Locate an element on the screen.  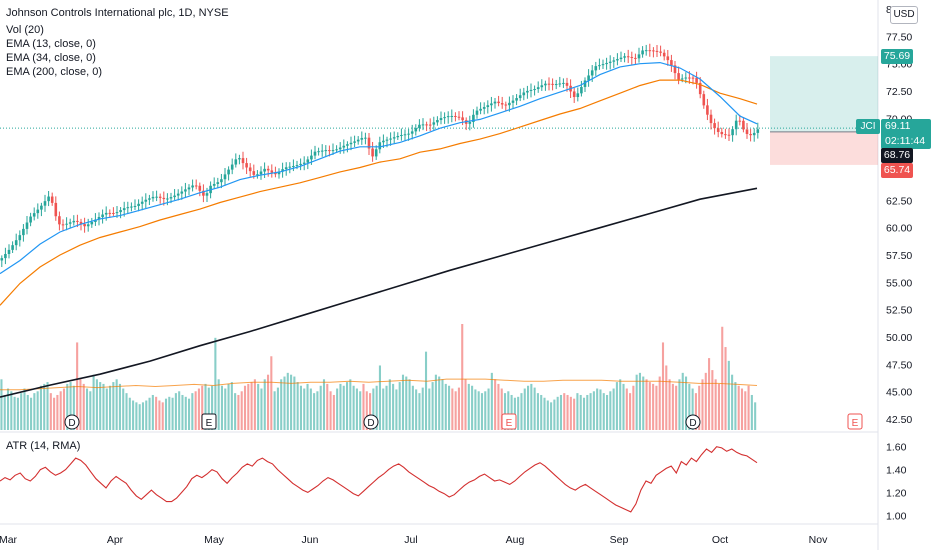
ema200-legend: EMA (200, close, 0) is located at coordinates (54, 72).